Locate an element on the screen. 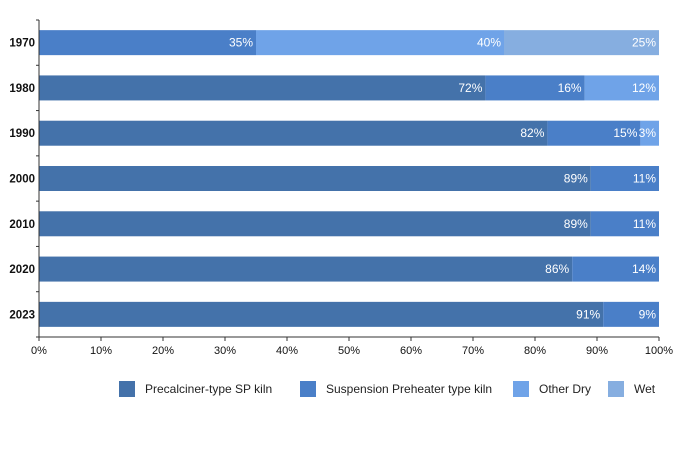 This screenshot has height=450, width=690. x-tick-label-40: 40% is located at coordinates (287, 351).